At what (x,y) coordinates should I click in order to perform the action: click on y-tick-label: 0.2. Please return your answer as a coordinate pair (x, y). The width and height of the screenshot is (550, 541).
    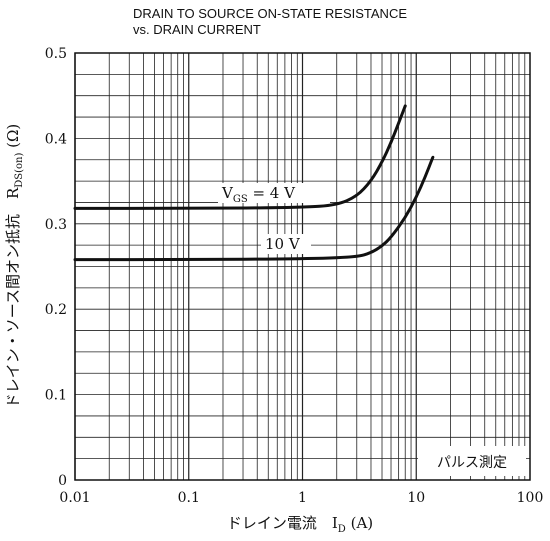
    Looking at the image, I should click on (56, 310).